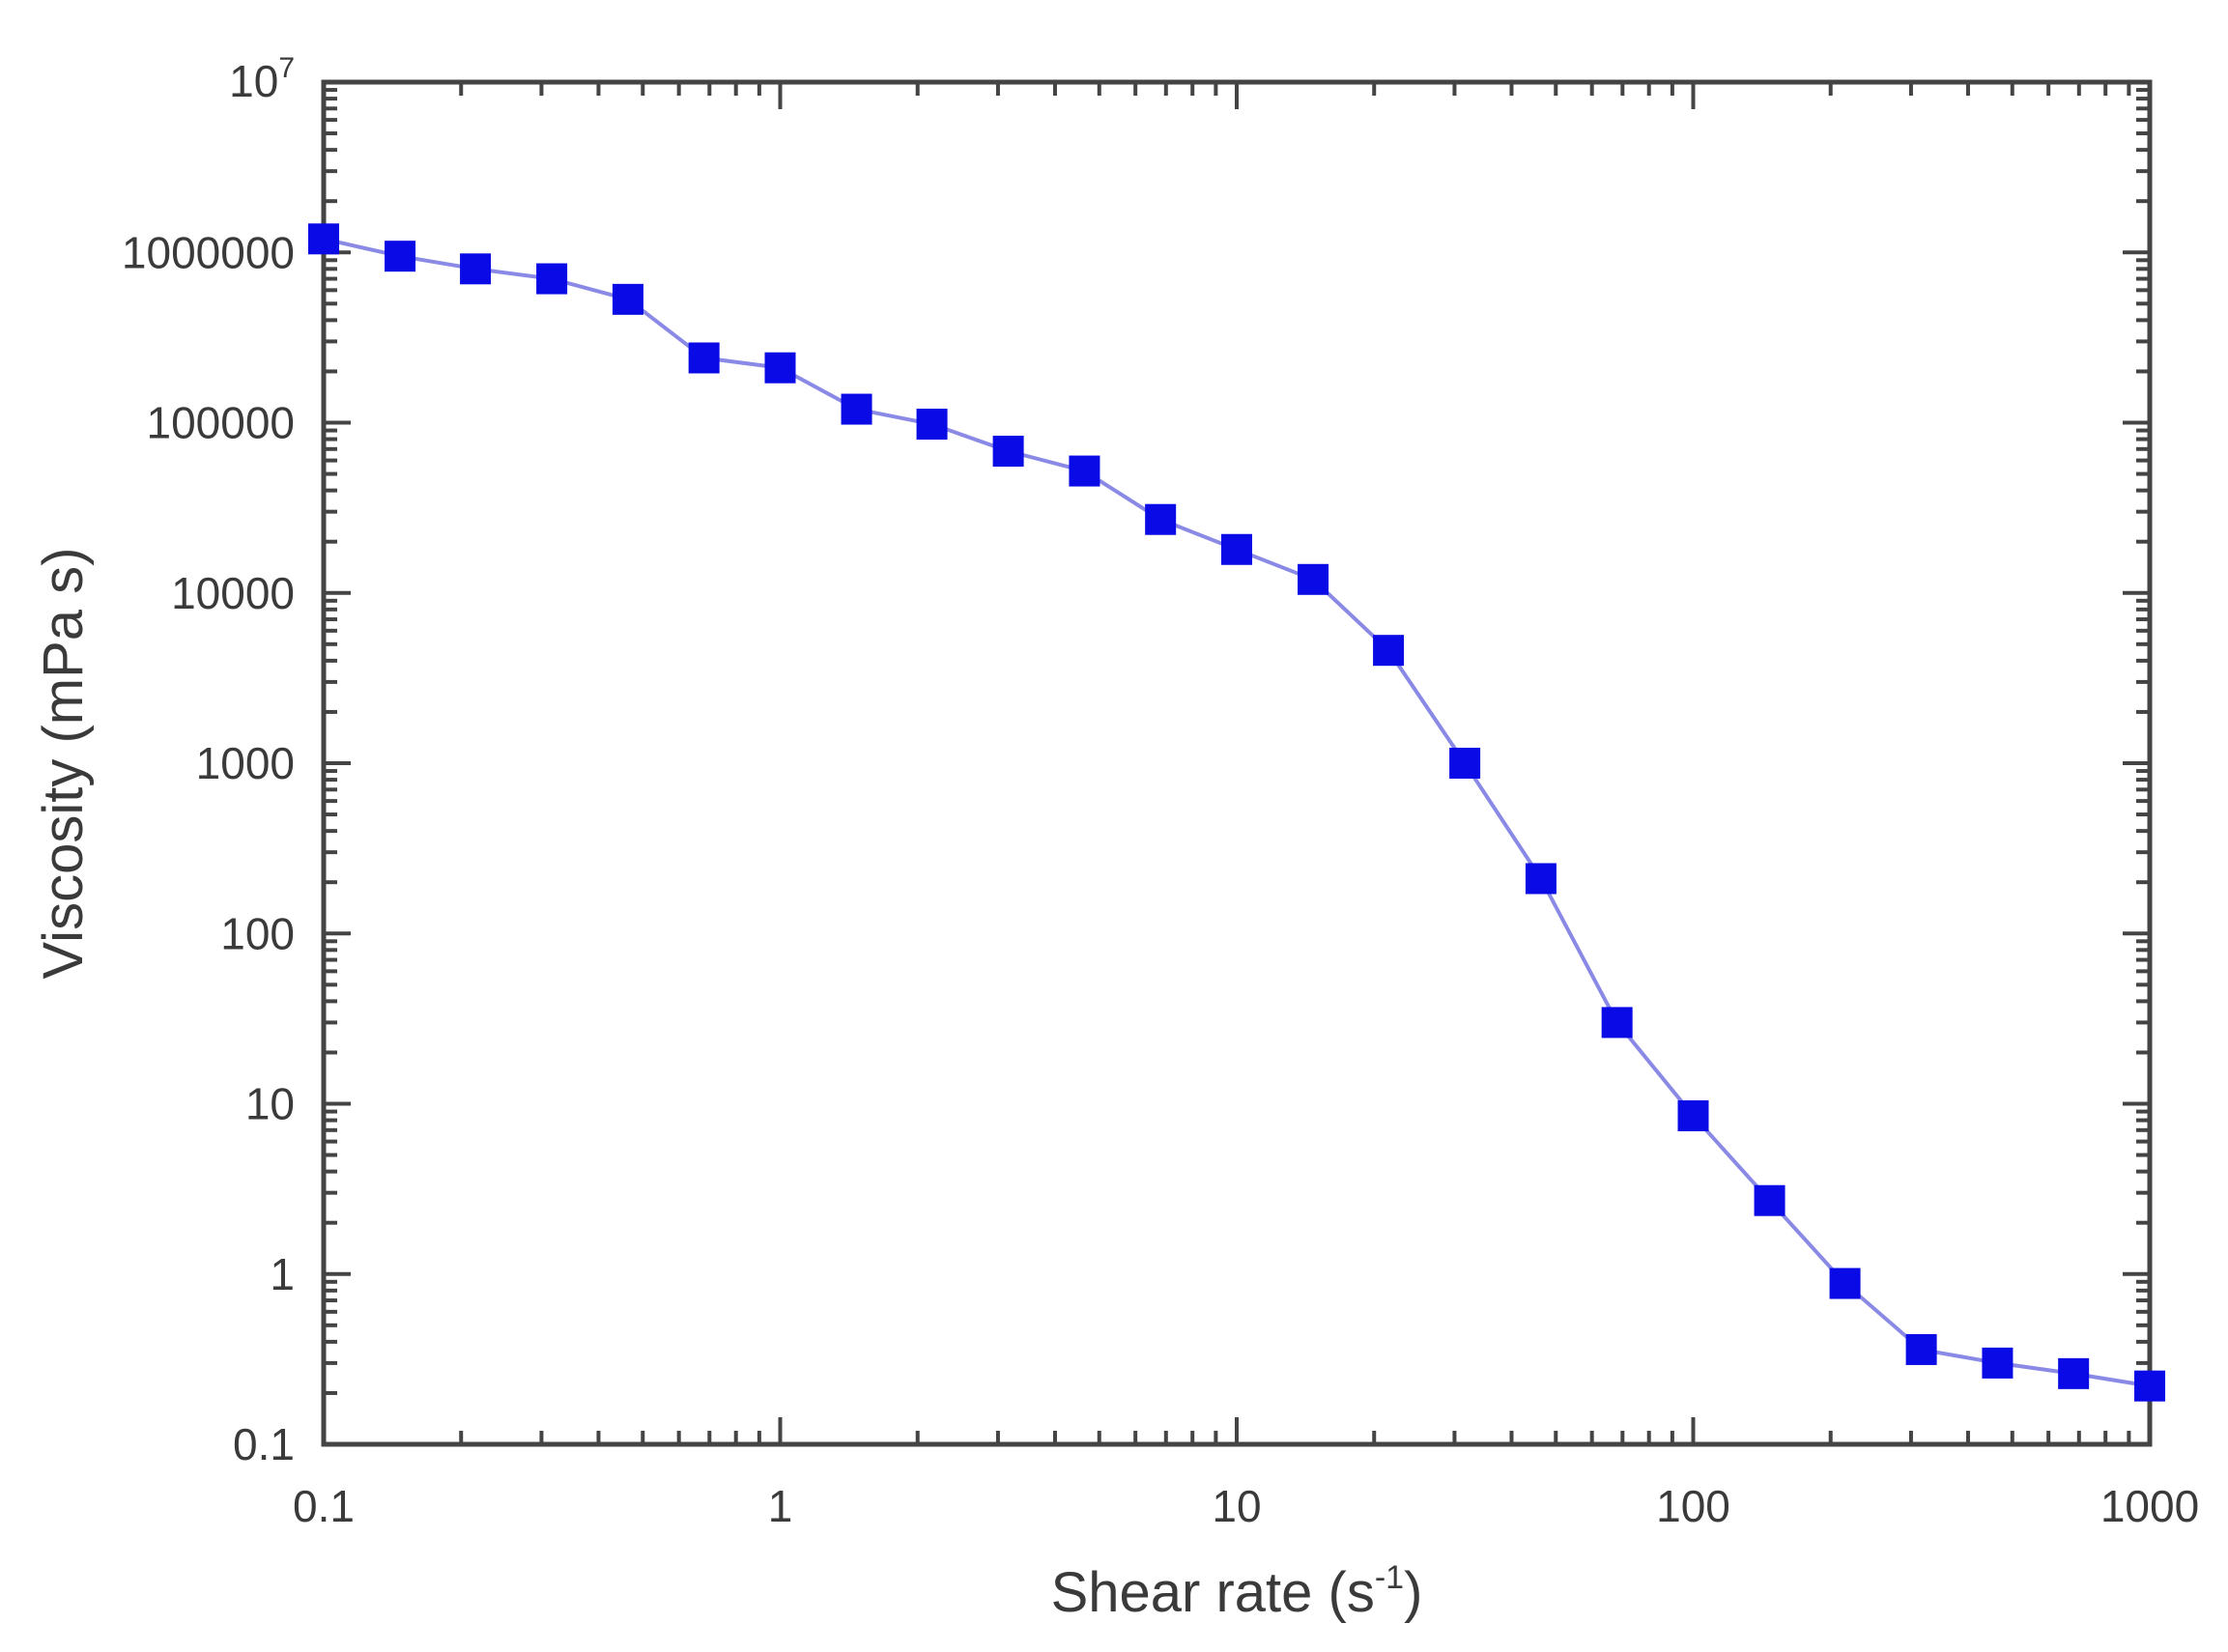 The image size is (2228, 1652). What do you see at coordinates (245, 763) in the screenshot?
I see `y-tick-label: 1000` at bounding box center [245, 763].